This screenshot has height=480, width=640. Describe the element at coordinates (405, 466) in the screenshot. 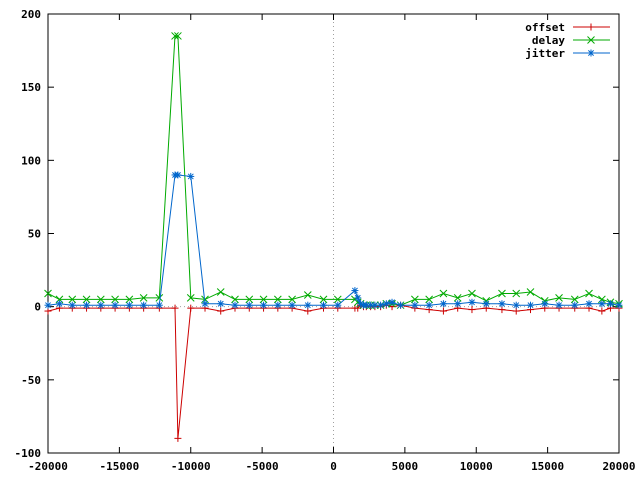

I see `x-tick-label: 5000` at that location.